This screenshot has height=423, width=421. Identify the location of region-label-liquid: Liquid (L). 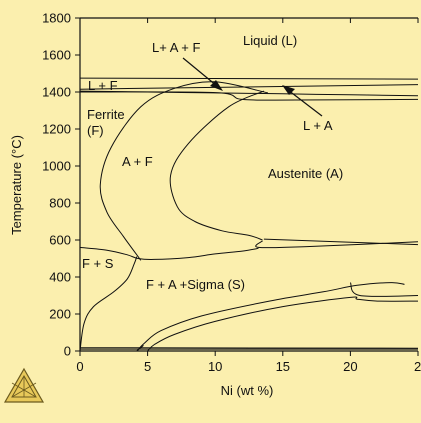
(270, 40).